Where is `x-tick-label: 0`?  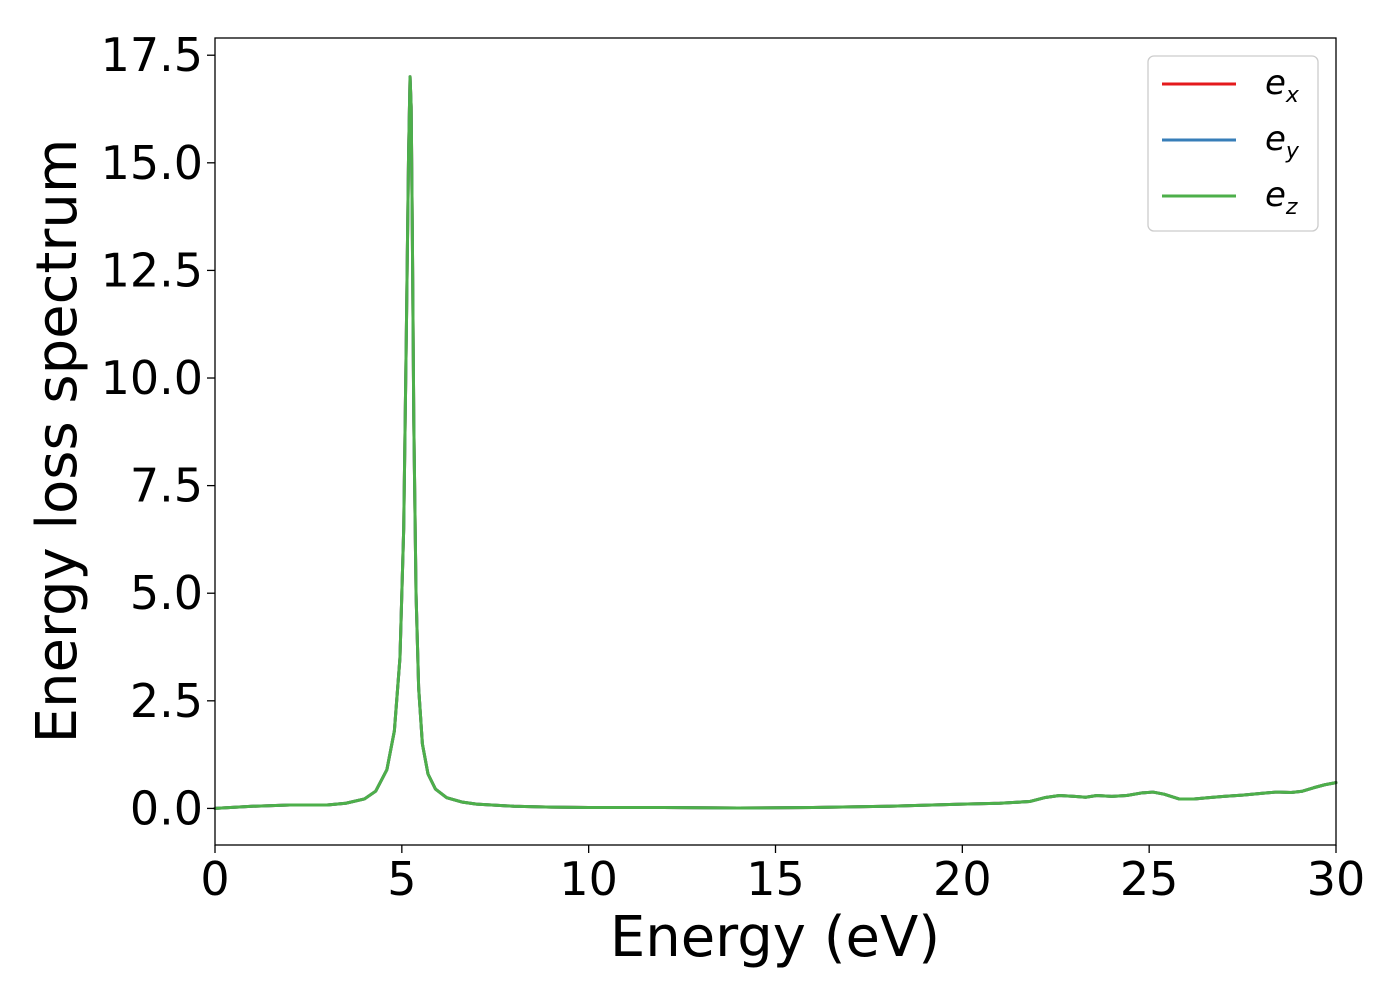 x-tick-label: 0 is located at coordinates (214, 879).